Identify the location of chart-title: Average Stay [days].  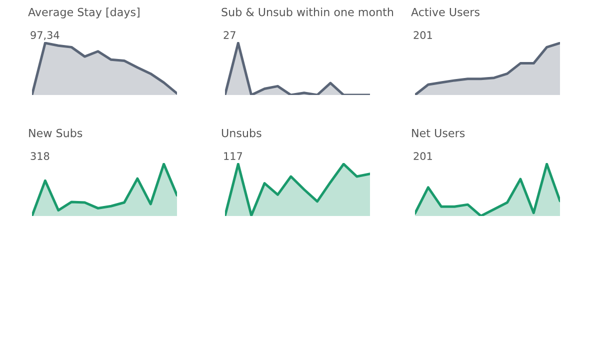
(84, 13).